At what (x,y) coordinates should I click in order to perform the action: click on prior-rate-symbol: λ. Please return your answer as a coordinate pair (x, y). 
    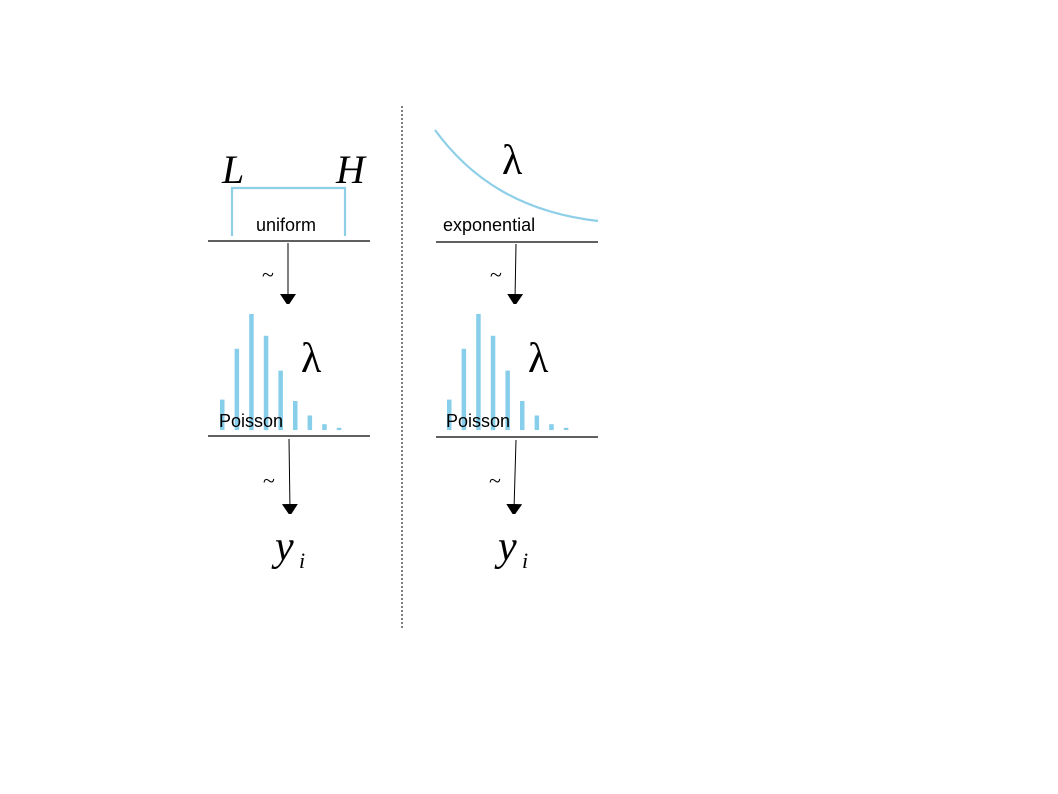
    Looking at the image, I should click on (512, 161).